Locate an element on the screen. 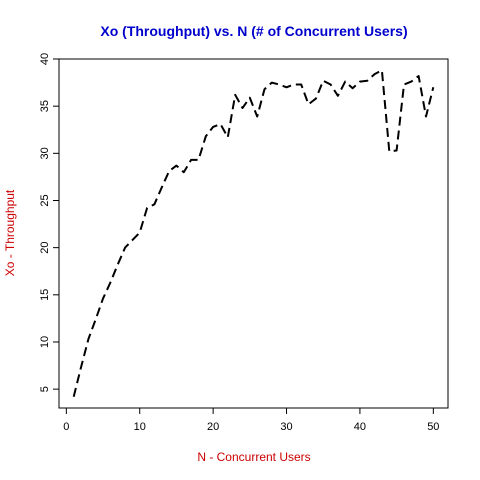  y-tick-label: 25 is located at coordinates (45, 200).